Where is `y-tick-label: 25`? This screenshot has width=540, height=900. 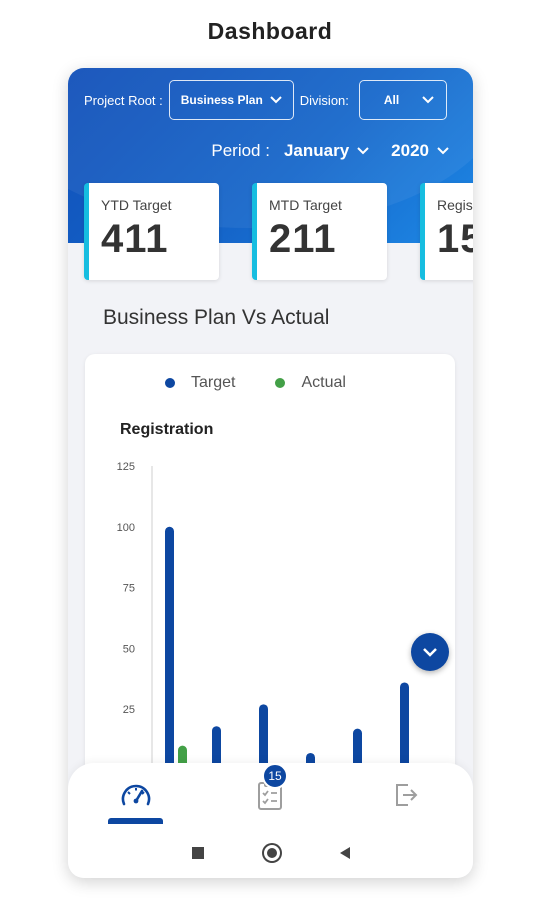
y-tick-label: 25 is located at coordinates (129, 710).